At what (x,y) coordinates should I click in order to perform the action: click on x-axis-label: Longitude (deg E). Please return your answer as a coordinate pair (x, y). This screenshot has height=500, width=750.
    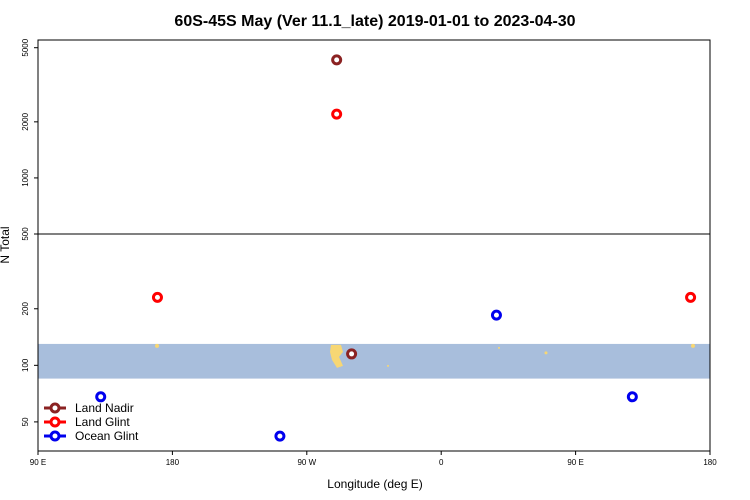
    Looking at the image, I should click on (374, 484).